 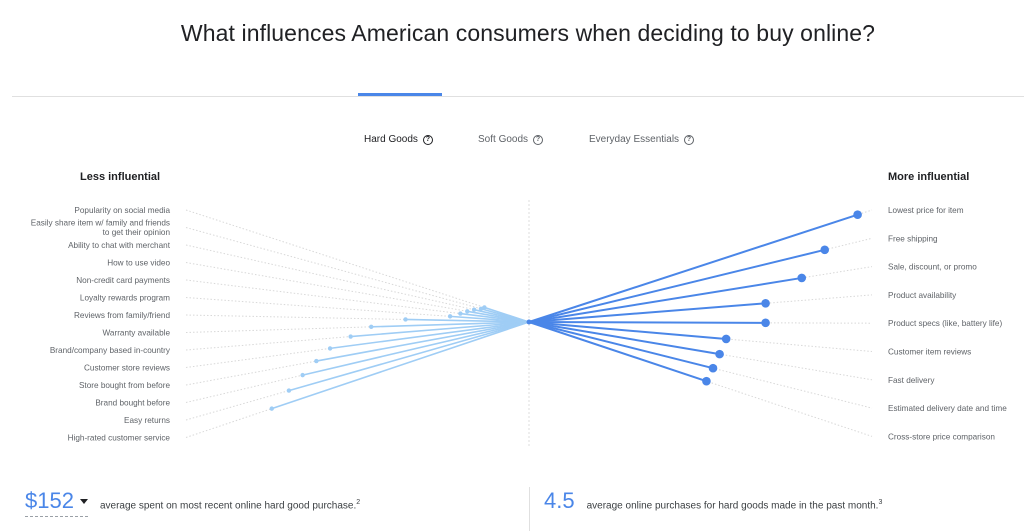 I want to click on less-factor-label: Reviews from family/friend, so click(x=122, y=315).